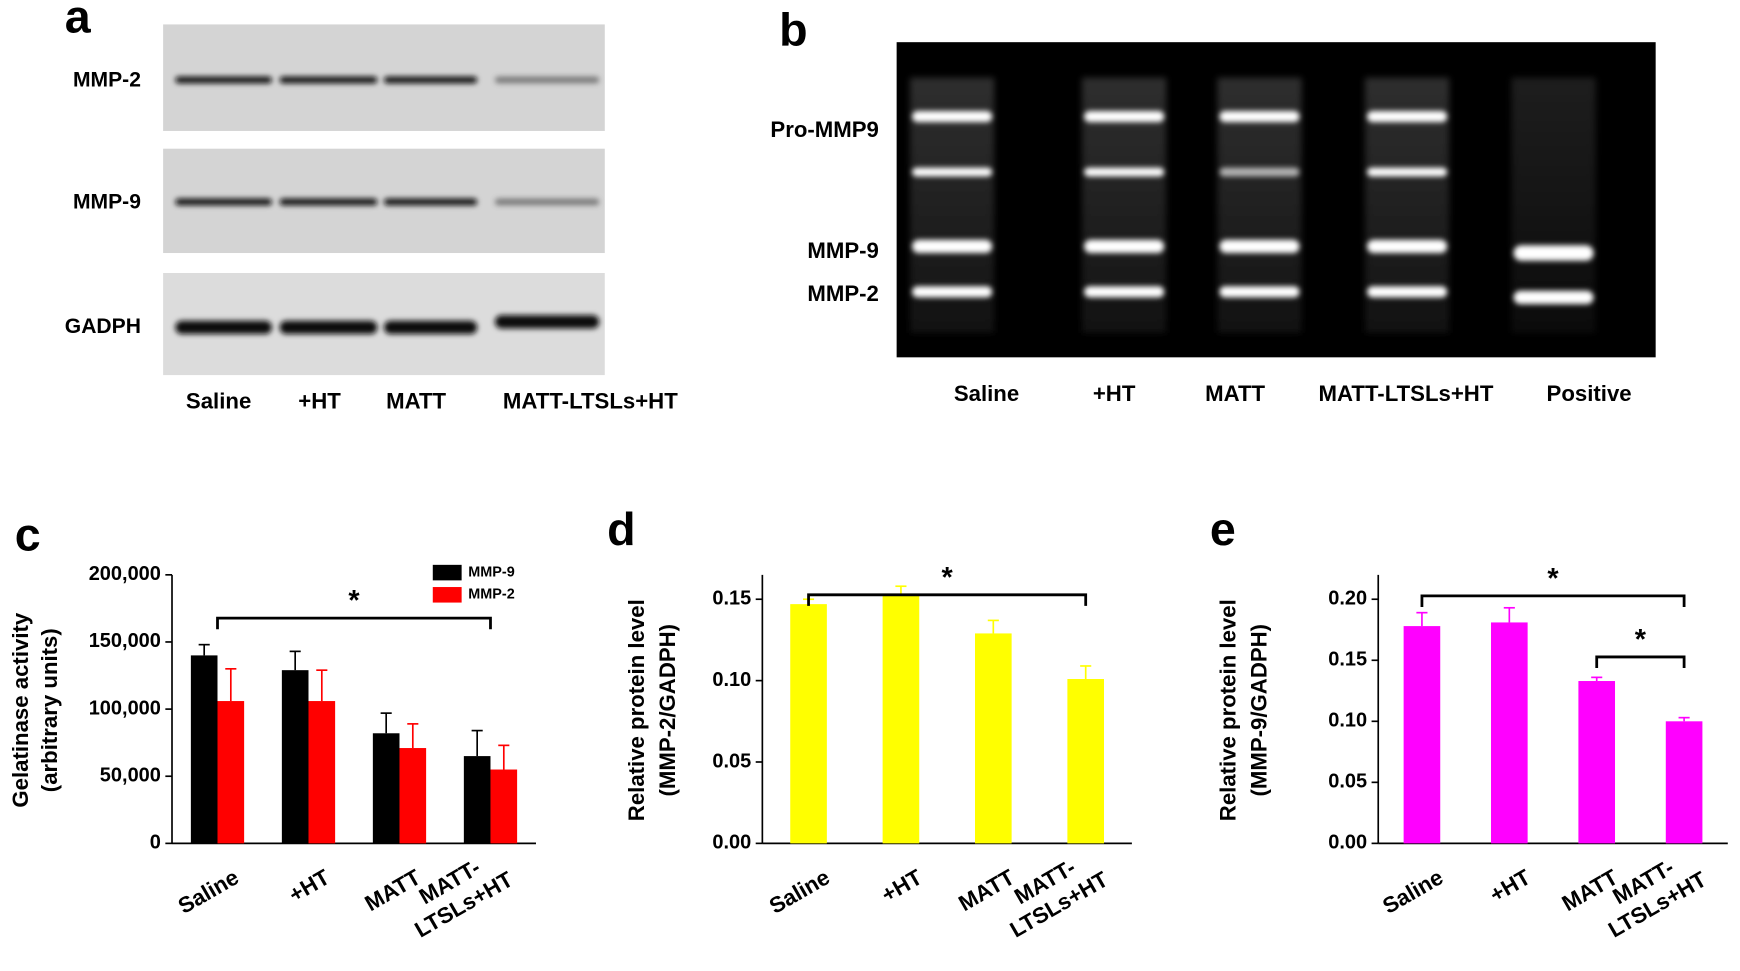  What do you see at coordinates (1553, 205) in the screenshot?
I see `lane-smear` at bounding box center [1553, 205].